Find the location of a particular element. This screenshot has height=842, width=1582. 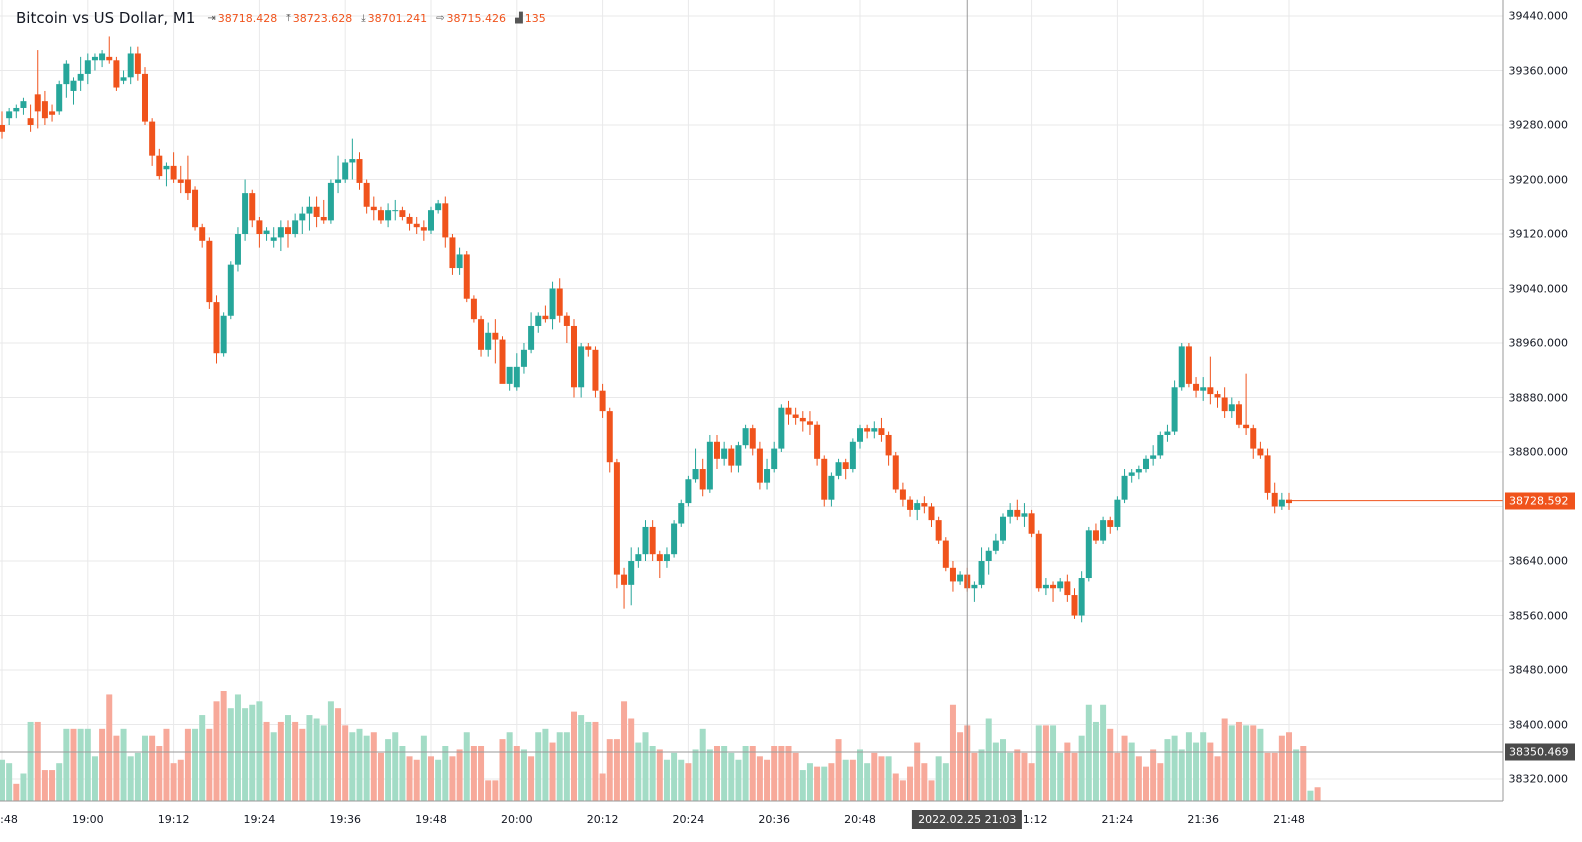

ohlc-open-value: 38718.428 is located at coordinates (247, 18).